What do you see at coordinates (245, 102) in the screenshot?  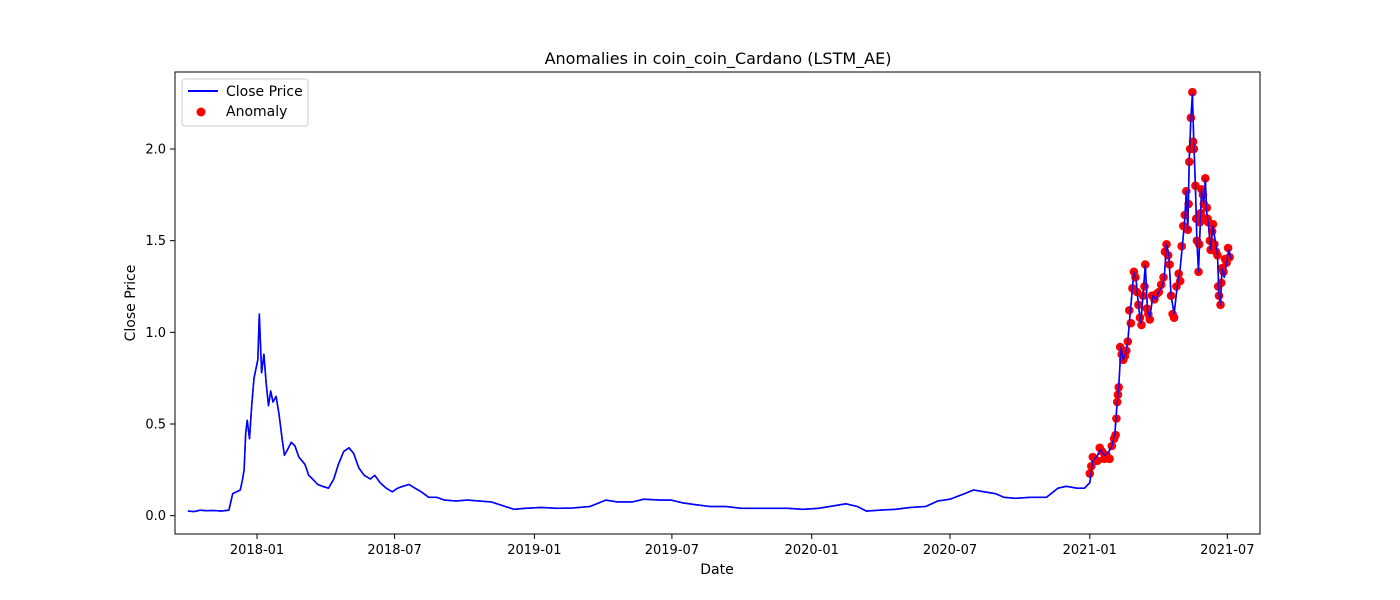 I see `legend: Close Price Anomaly` at bounding box center [245, 102].